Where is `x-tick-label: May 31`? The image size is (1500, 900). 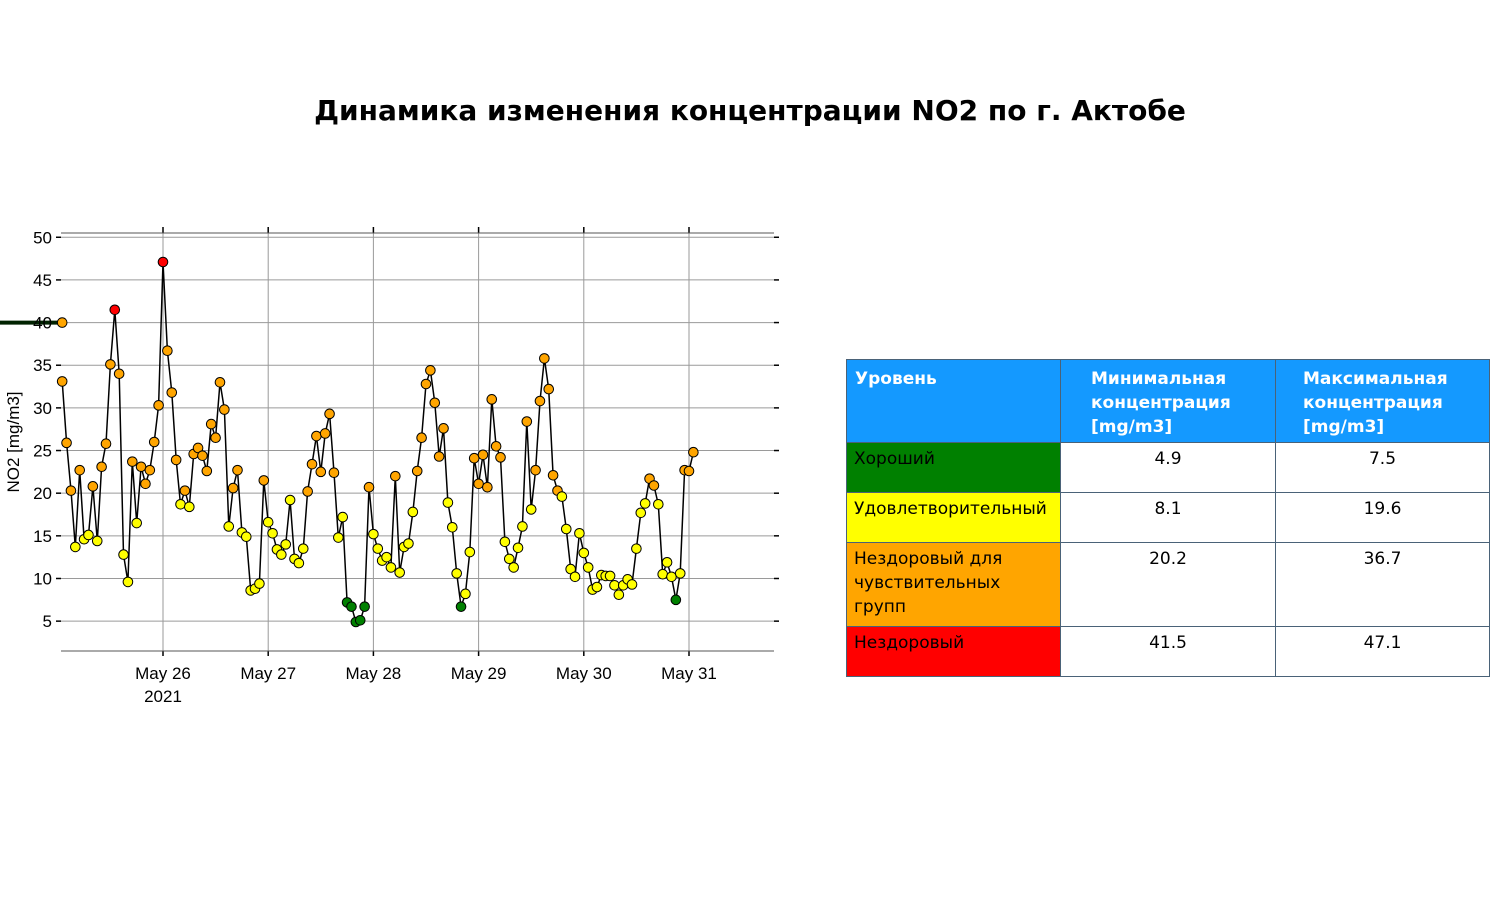 x-tick-label: May 31 is located at coordinates (689, 673).